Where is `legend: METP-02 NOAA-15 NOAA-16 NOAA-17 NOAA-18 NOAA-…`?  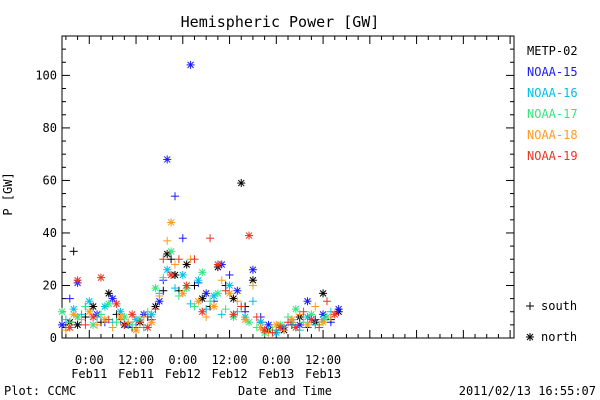
legend: METP-02 NOAA-15 NOAA-16 NOAA-17 NOAA-18 NOAA-… is located at coordinates (552, 194).